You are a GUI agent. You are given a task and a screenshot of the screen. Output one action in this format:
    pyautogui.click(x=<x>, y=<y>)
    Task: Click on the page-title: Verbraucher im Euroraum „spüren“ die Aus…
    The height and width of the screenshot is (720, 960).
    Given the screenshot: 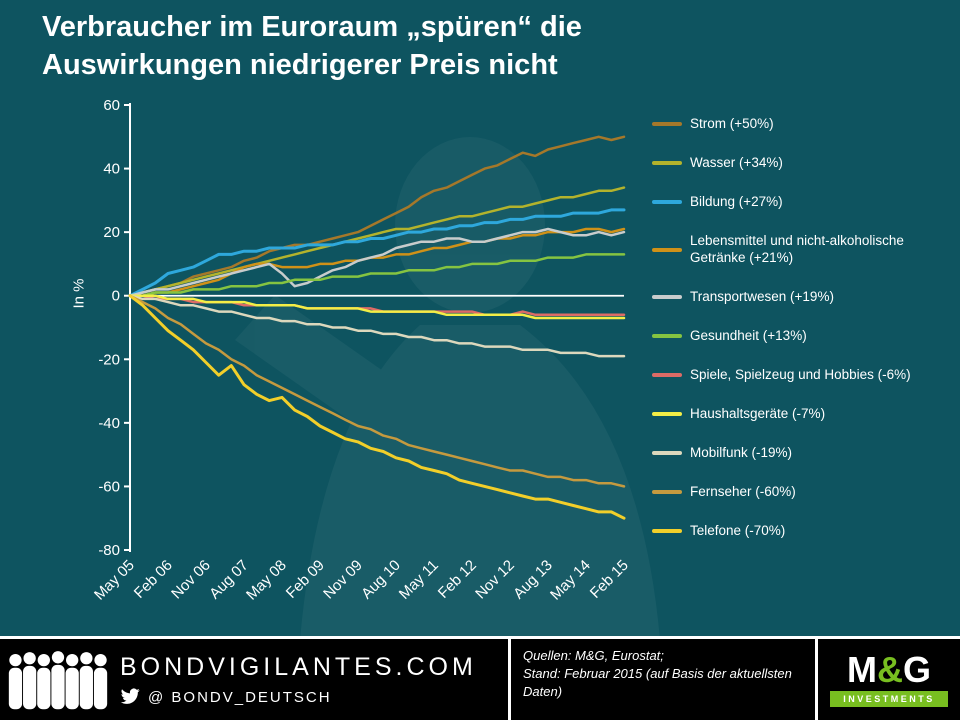 What is the action you would take?
    pyautogui.click(x=312, y=46)
    